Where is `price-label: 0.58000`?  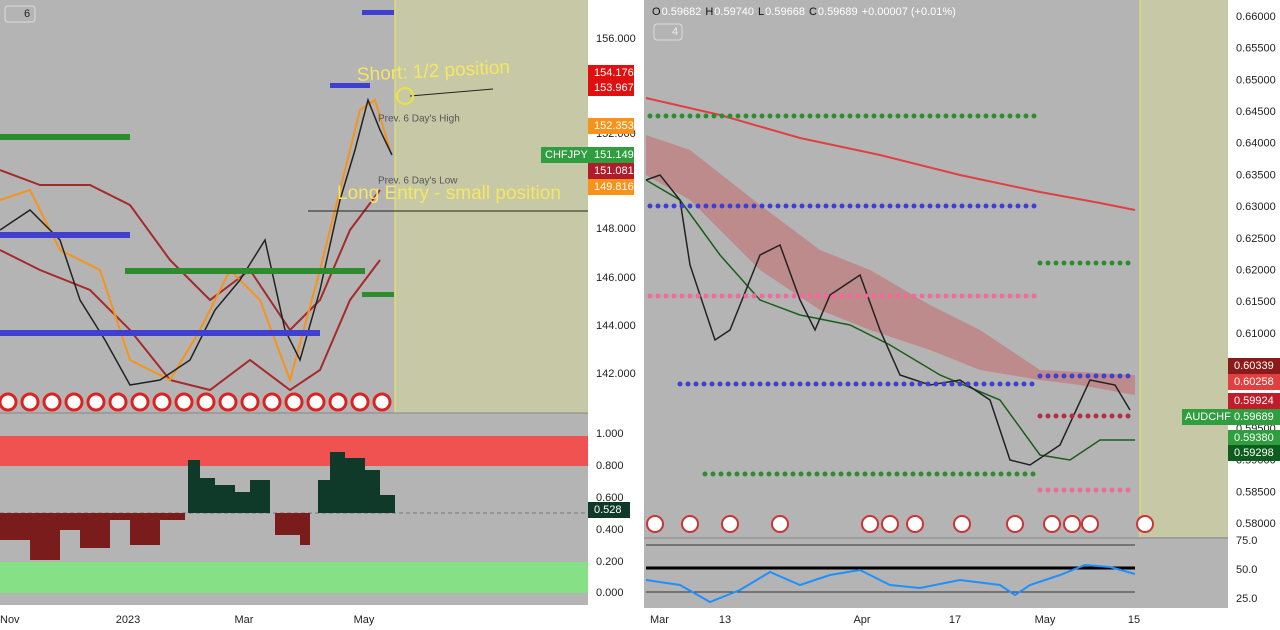
price-label: 0.58000 is located at coordinates (1256, 524).